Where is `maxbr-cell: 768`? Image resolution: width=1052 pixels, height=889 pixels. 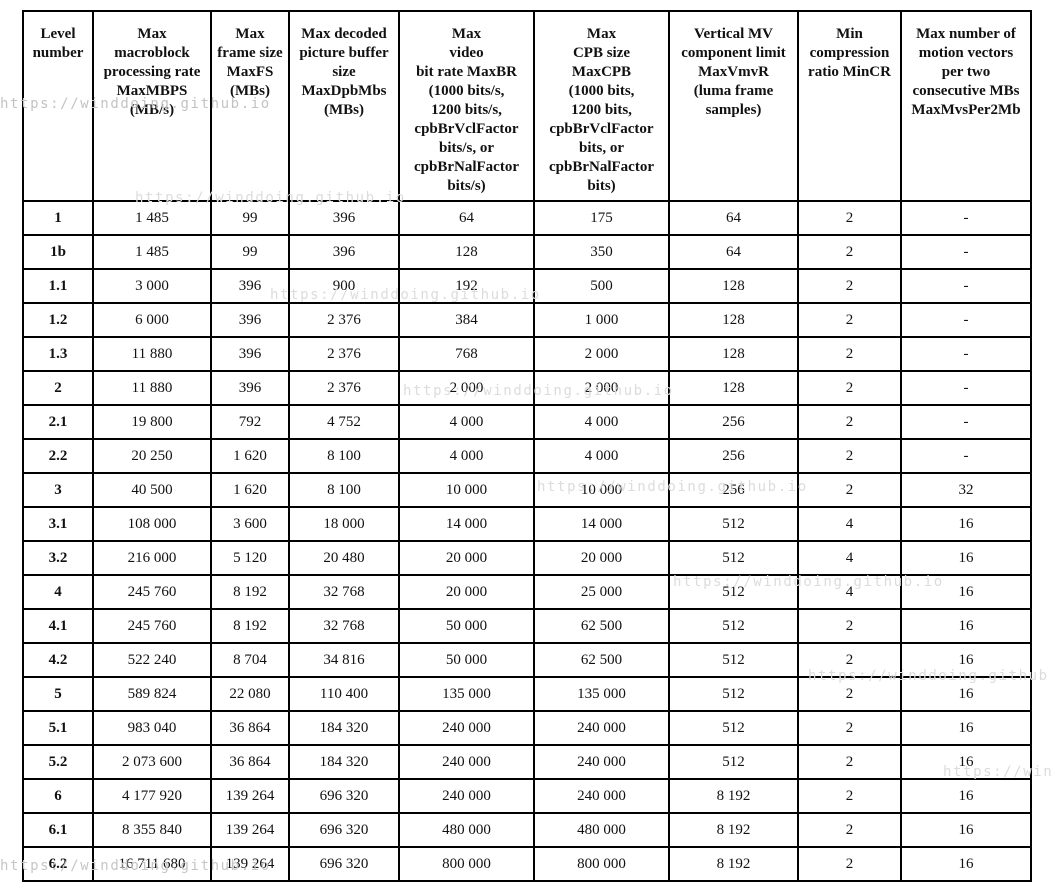
maxbr-cell: 768 is located at coordinates (466, 354).